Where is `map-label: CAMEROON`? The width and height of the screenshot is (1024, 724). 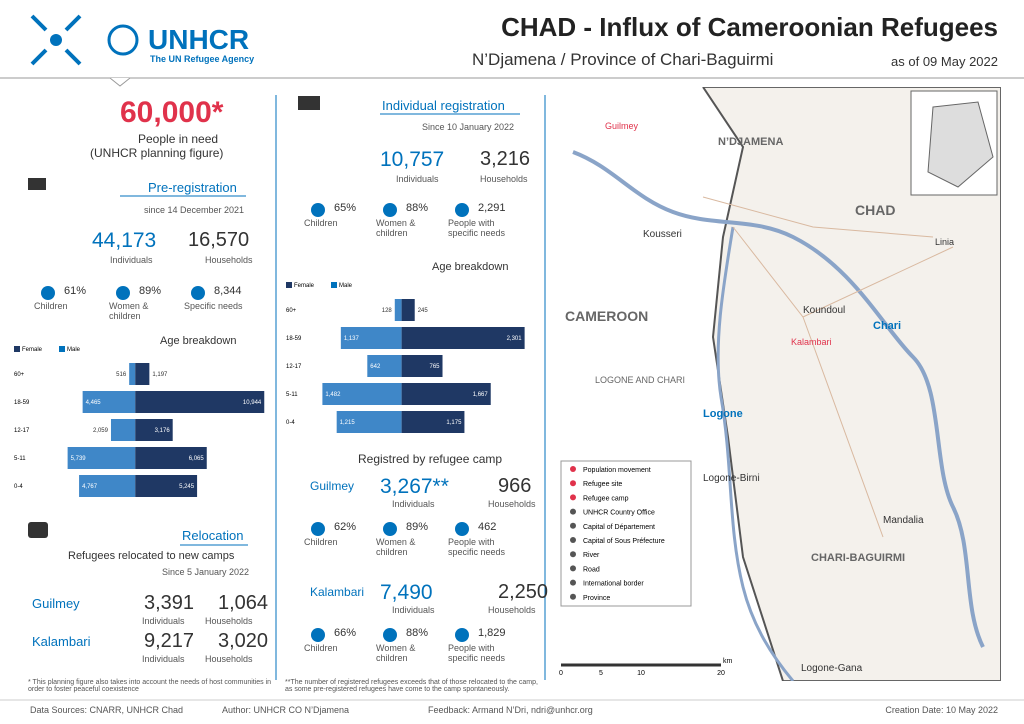
map-label: CAMEROON is located at coordinates (606, 316).